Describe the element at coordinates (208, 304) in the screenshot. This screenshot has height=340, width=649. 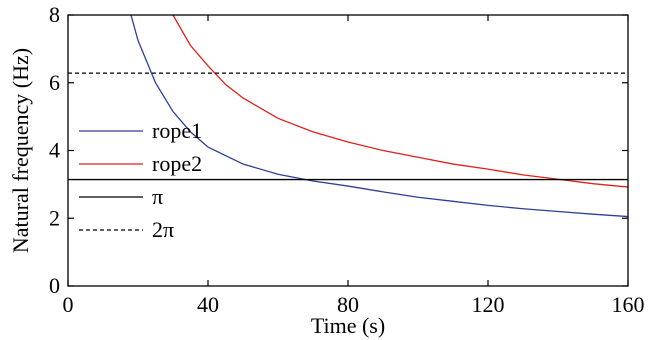
I see `x-tick-label: 40` at that location.